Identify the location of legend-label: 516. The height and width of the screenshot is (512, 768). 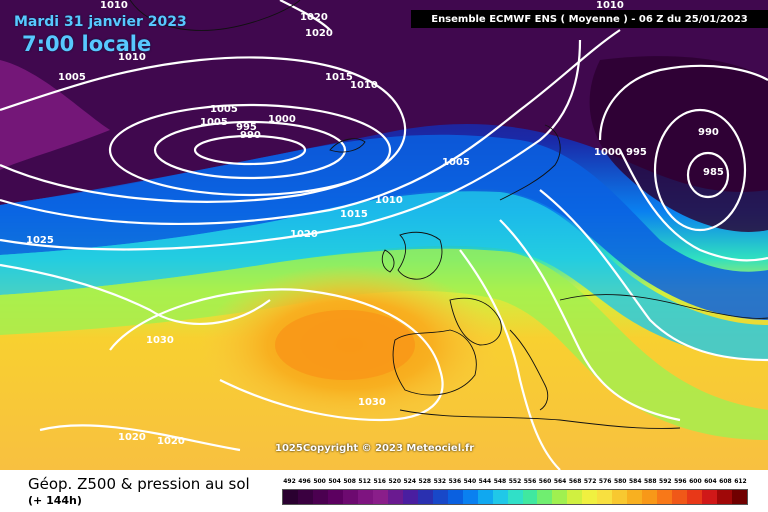
(379, 481).